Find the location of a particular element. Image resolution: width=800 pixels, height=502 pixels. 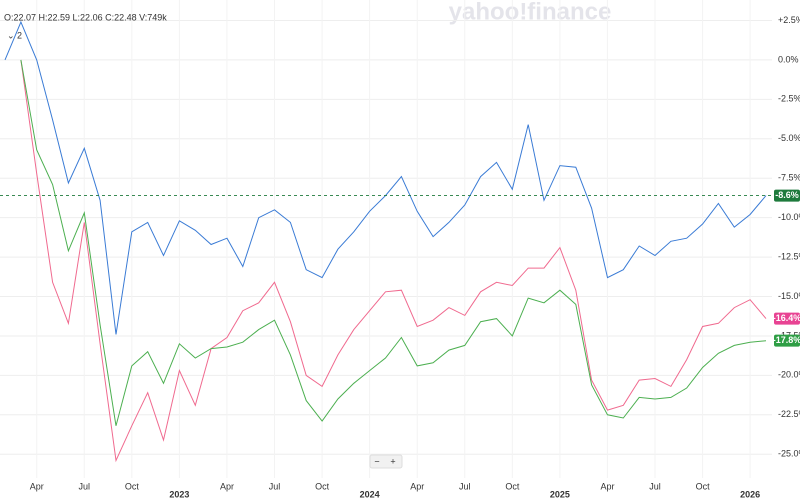

last-value-label: -17.8% is located at coordinates (786, 340).